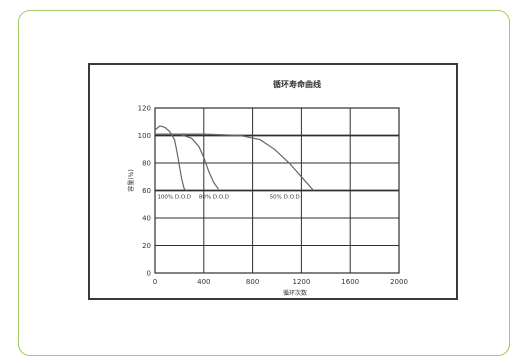  What do you see at coordinates (146, 246) in the screenshot?
I see `y-tick-label: 20` at bounding box center [146, 246].